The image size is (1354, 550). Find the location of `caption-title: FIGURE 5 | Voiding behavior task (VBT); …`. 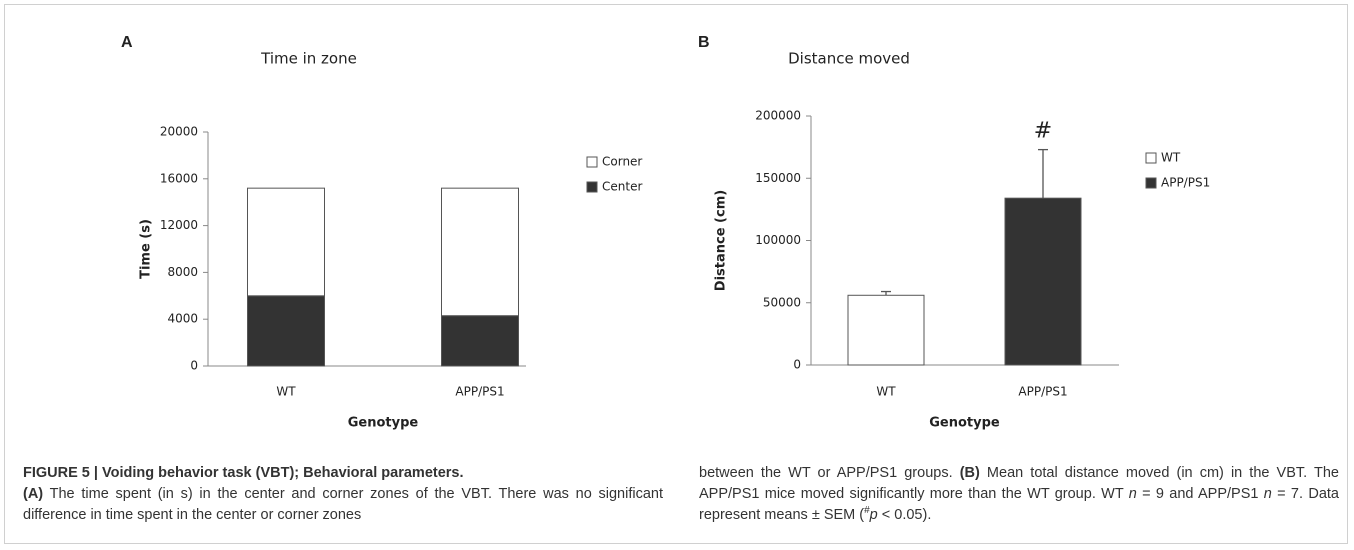

caption-title: FIGURE 5 | Voiding behavior task (VBT); … is located at coordinates (243, 473).